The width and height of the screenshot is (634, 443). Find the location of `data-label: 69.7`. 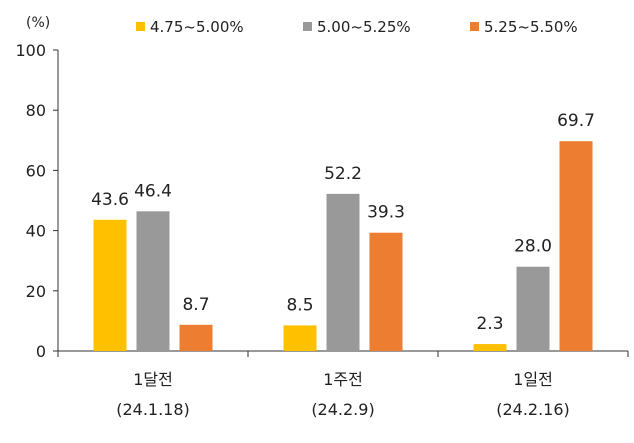

data-label: 69.7 is located at coordinates (576, 121).